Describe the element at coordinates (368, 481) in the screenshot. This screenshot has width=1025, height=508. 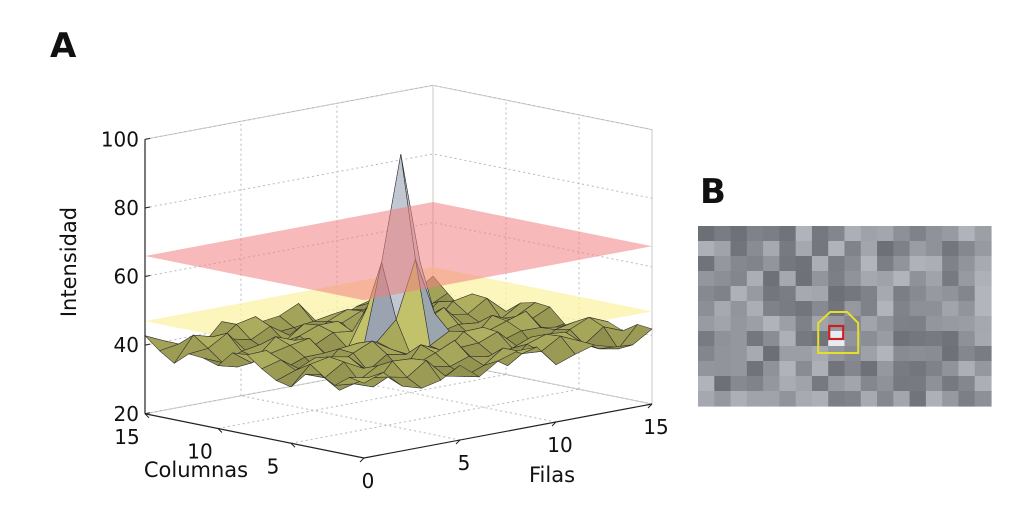
I see `x-tick-label: 0` at that location.